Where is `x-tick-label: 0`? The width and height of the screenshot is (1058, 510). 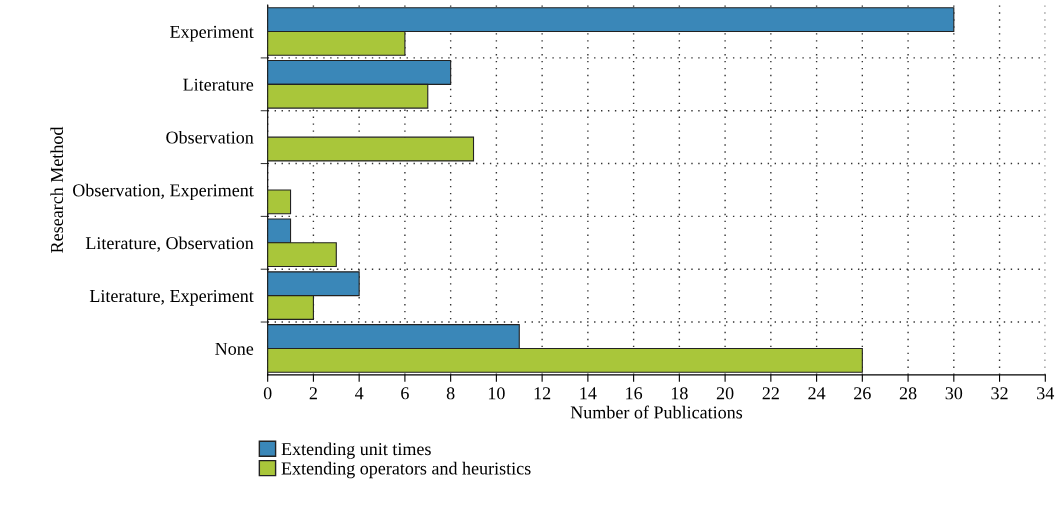 x-tick-label: 0 is located at coordinates (267, 393).